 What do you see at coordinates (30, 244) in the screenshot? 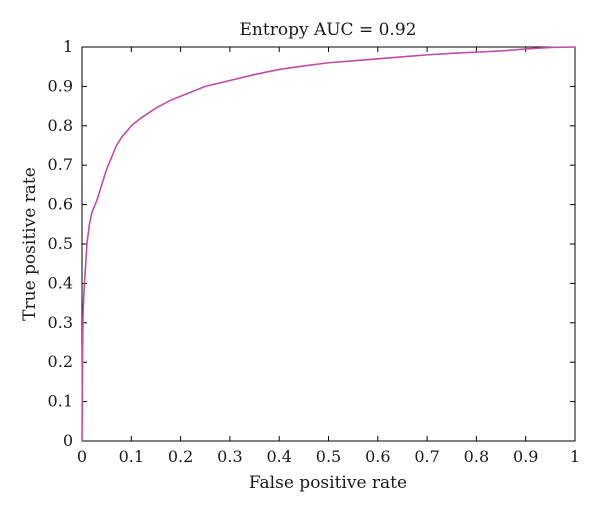
I see `y-axis-label: True positive rate` at bounding box center [30, 244].